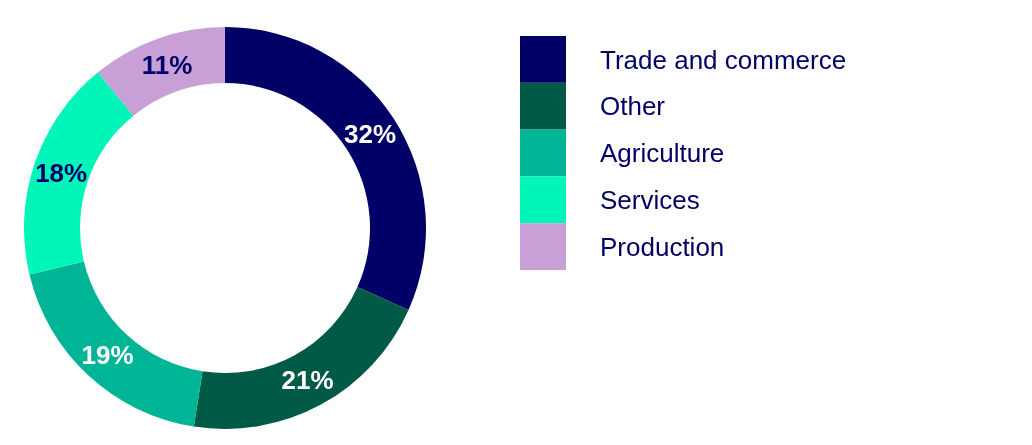 Image resolution: width=1032 pixels, height=445 pixels. What do you see at coordinates (662, 153) in the screenshot?
I see `legend-label: Agriculture` at bounding box center [662, 153].